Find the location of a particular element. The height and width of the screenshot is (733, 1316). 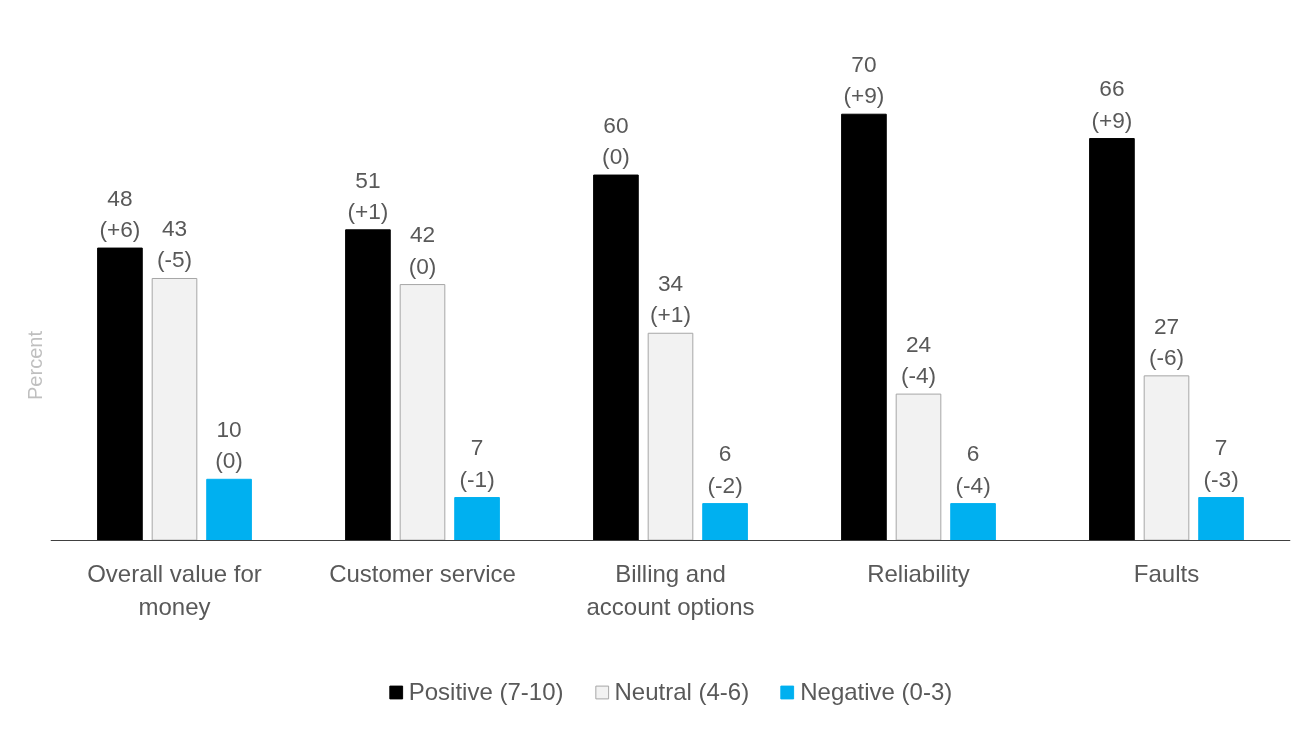

data-label: 6 (-2) is located at coordinates (725, 469).